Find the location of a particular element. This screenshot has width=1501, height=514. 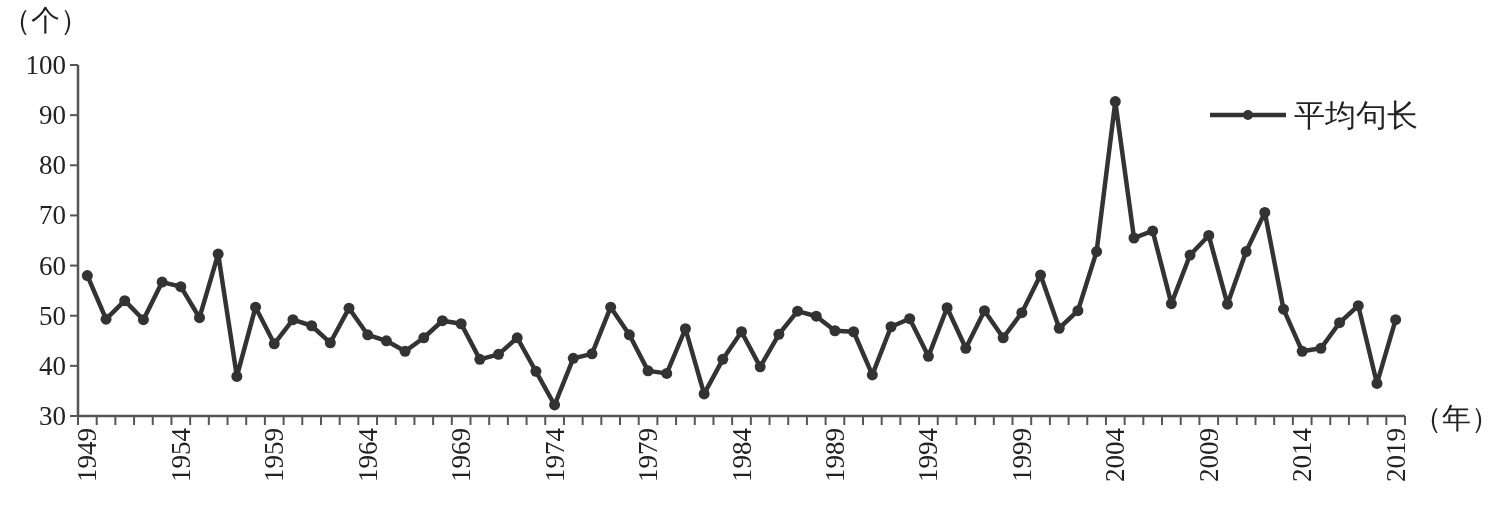

x-tick-label: 1949 is located at coordinates (87, 455).